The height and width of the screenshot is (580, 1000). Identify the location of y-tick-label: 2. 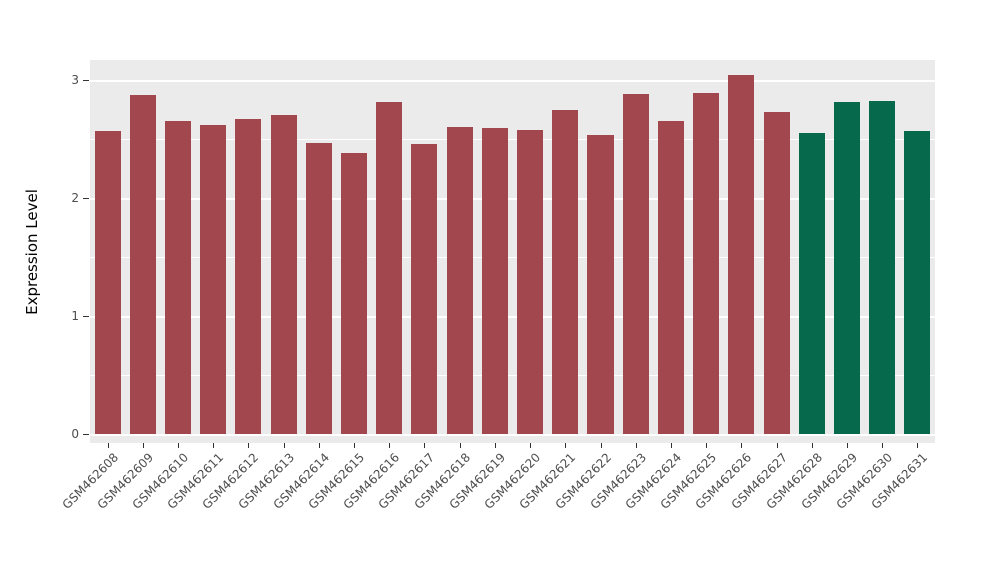
(75, 198).